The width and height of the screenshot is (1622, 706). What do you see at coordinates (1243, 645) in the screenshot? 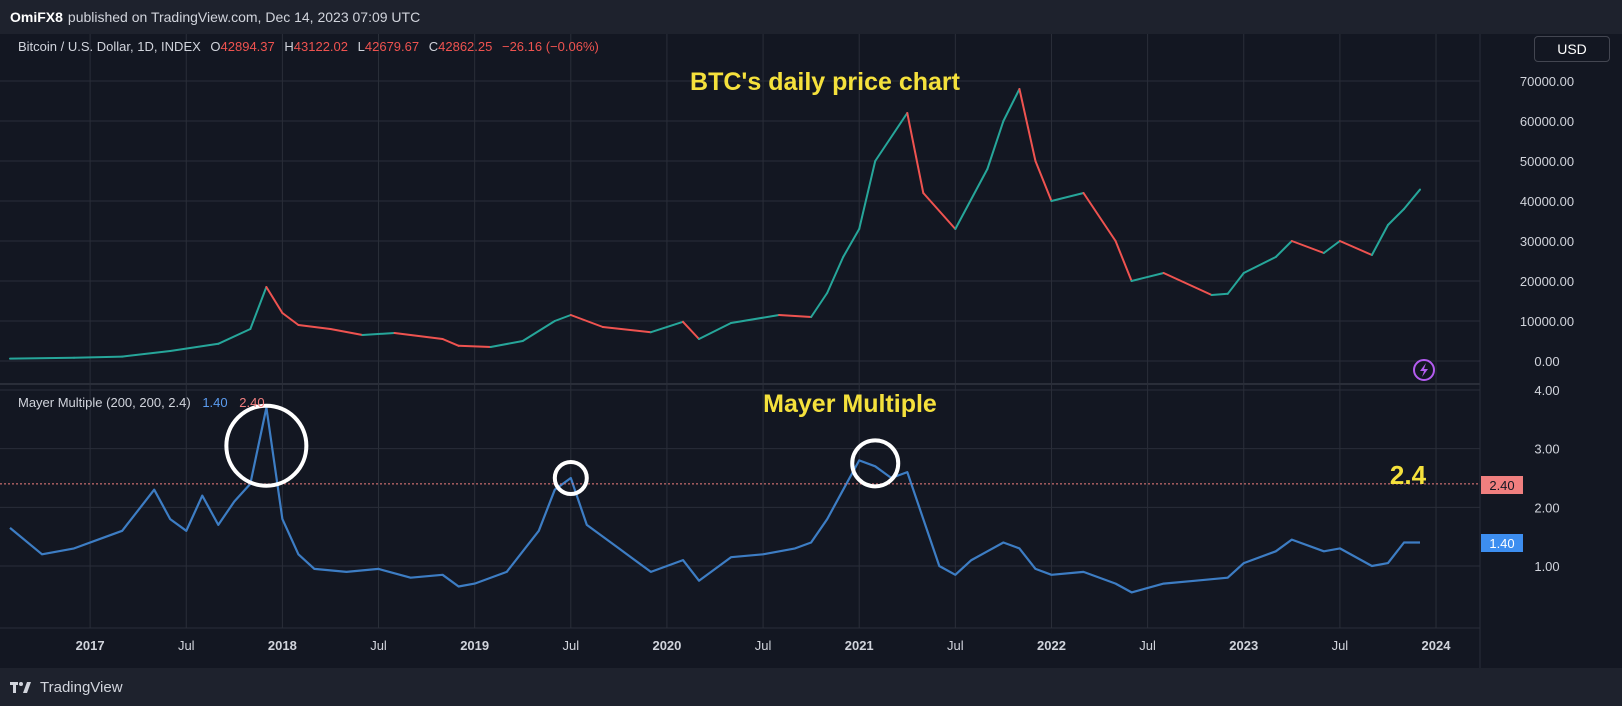
I see `time-tick-label: 2023` at bounding box center [1243, 645].